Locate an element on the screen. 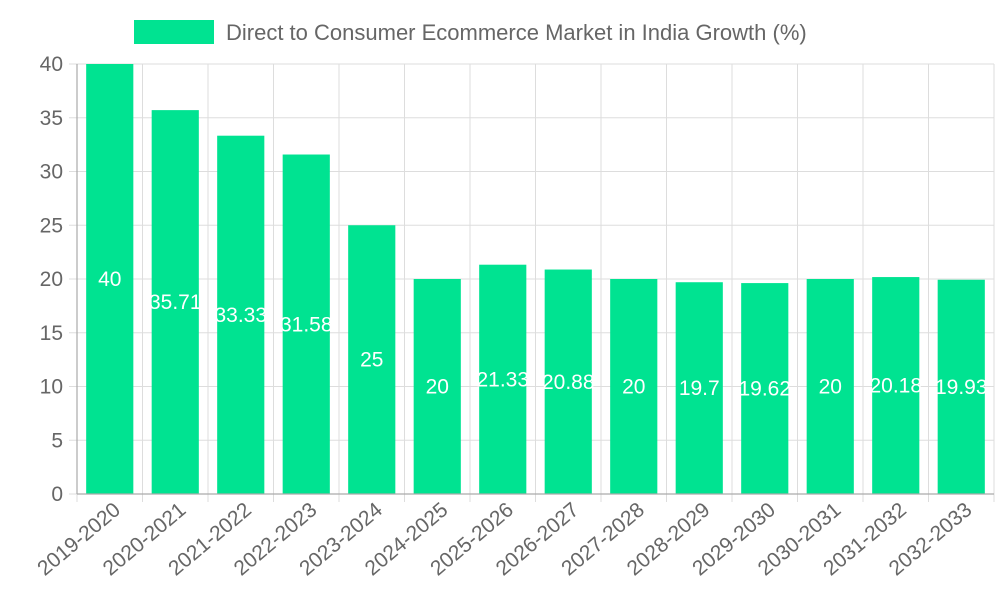 This screenshot has width=1000, height=600. bar-value-label: 19.62 is located at coordinates (764, 389).